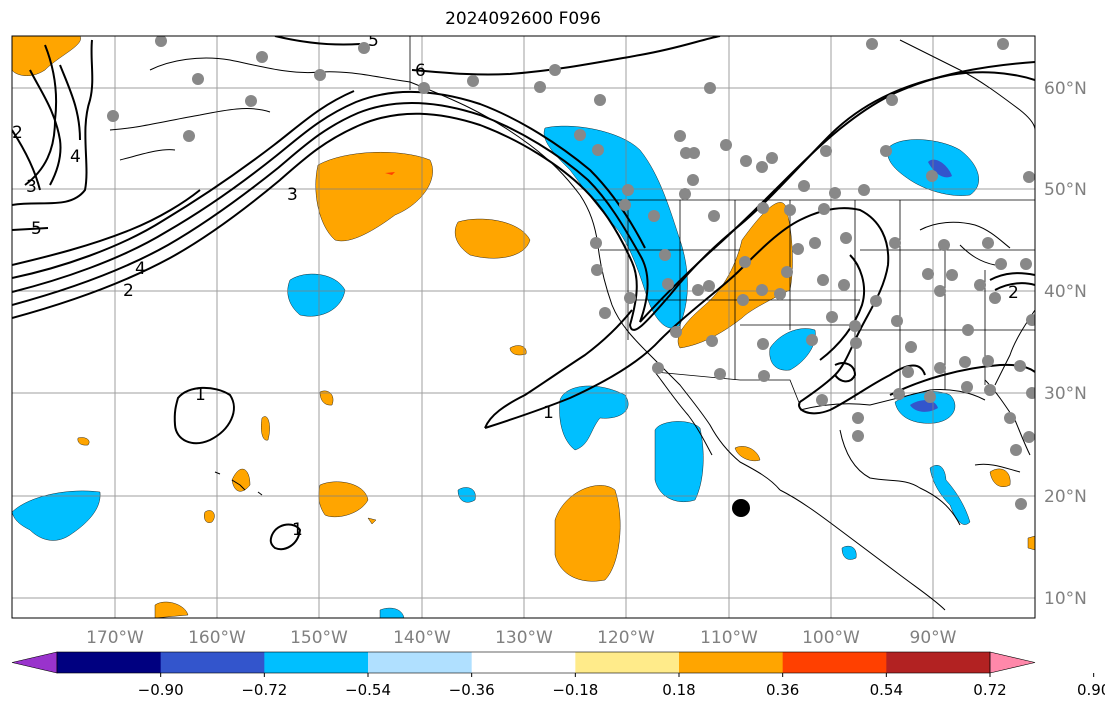 The height and width of the screenshot is (712, 1105). What do you see at coordinates (524, 638) in the screenshot?
I see `lon-label: 130°W` at bounding box center [524, 638].